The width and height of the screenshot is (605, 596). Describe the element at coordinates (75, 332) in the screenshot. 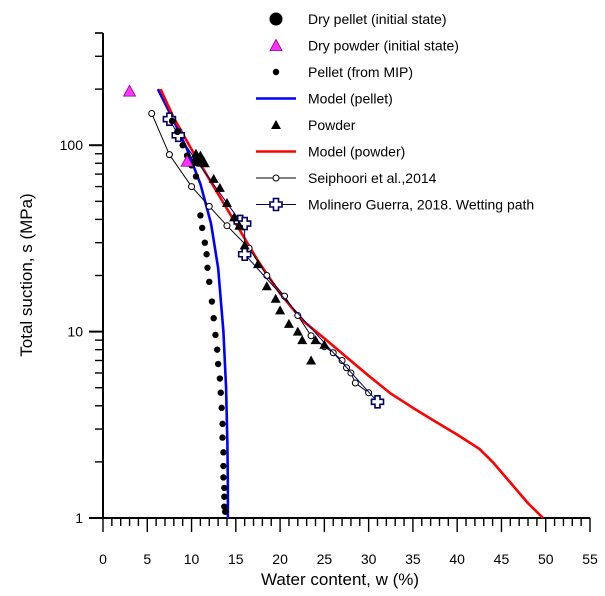

I see `y-tick-label: 10` at that location.